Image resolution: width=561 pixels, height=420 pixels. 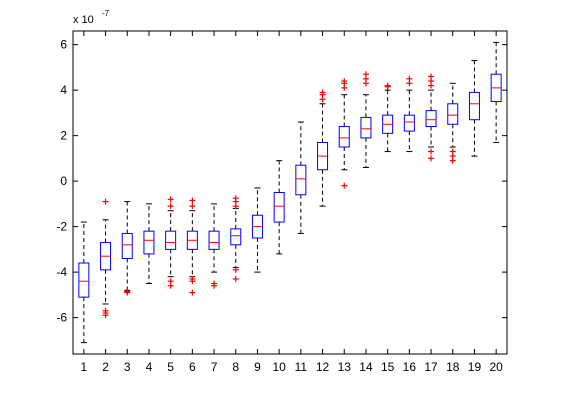 I want to click on y-tick-label: 6, so click(x=63, y=45).